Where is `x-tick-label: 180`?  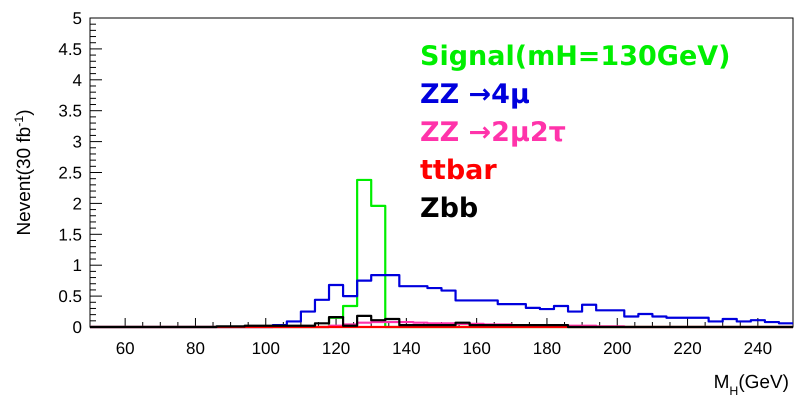
x-tick-label: 180 is located at coordinates (547, 348).